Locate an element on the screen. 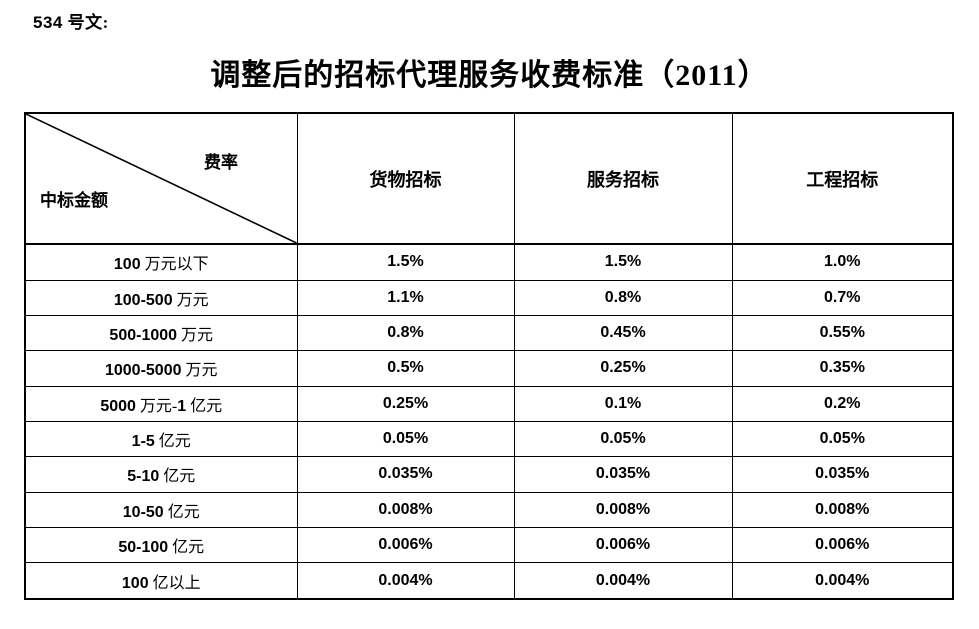 This screenshot has height=629, width=979. rate-value-cell: 0.1% is located at coordinates (623, 403).